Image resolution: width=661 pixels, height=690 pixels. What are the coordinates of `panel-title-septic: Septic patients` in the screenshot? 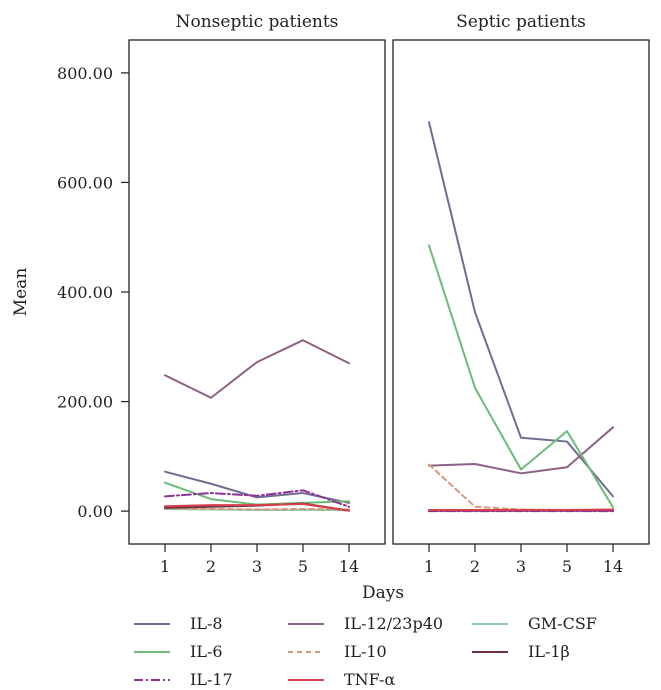 It's located at (521, 22).